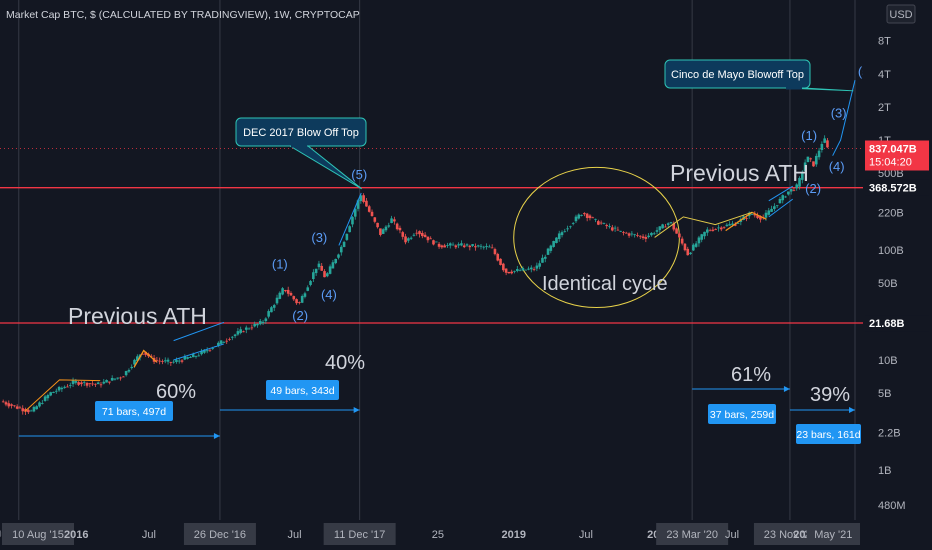 The image size is (932, 550). I want to click on x-tick: 2019, so click(513, 535).